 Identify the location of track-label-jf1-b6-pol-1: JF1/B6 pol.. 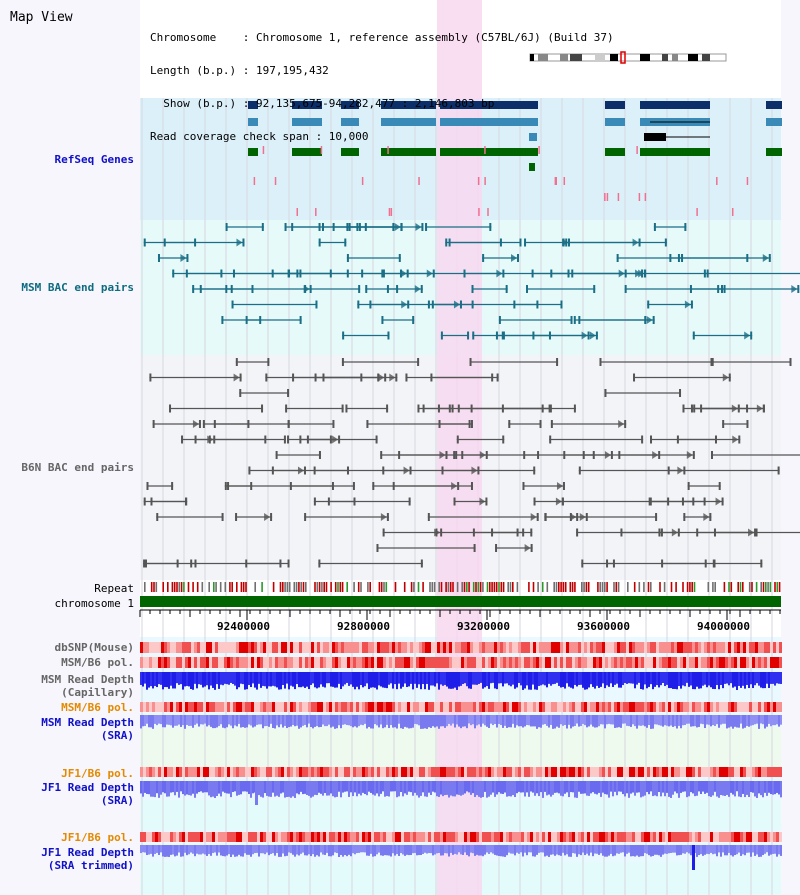
(97, 773).